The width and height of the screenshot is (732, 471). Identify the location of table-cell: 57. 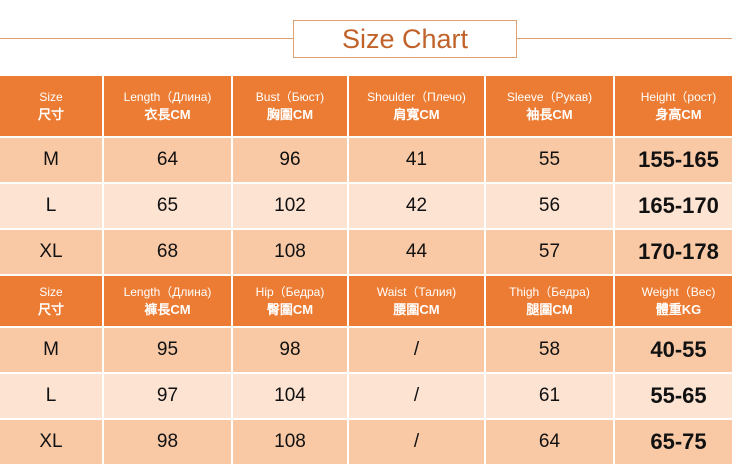
(549, 252).